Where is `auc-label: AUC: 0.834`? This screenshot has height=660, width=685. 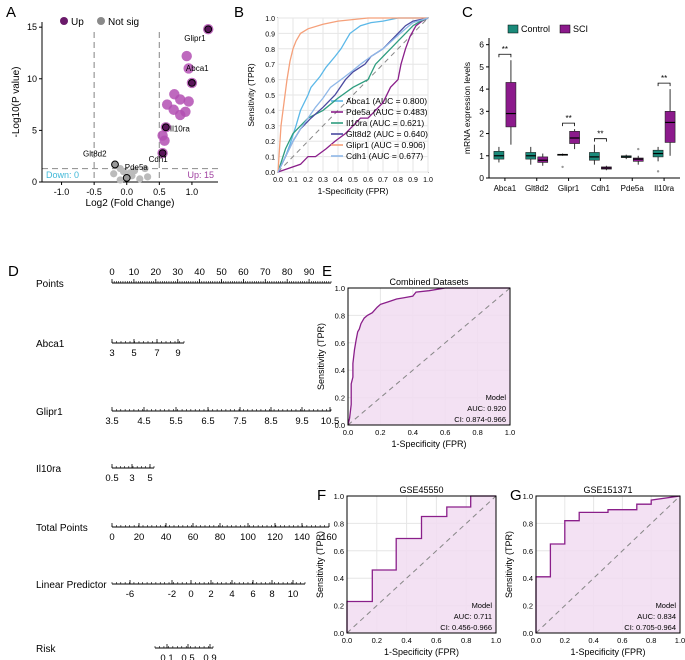
auc-label: AUC: 0.834 is located at coordinates (656, 616).